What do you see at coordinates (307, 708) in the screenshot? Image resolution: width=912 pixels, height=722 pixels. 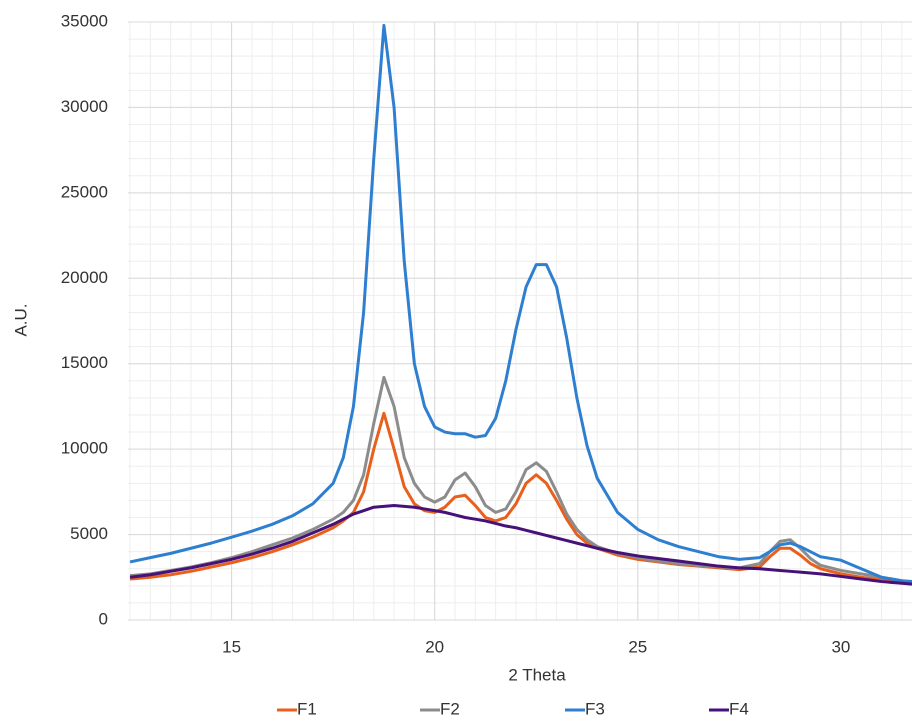 I see `legend-label: F1` at bounding box center [307, 708].